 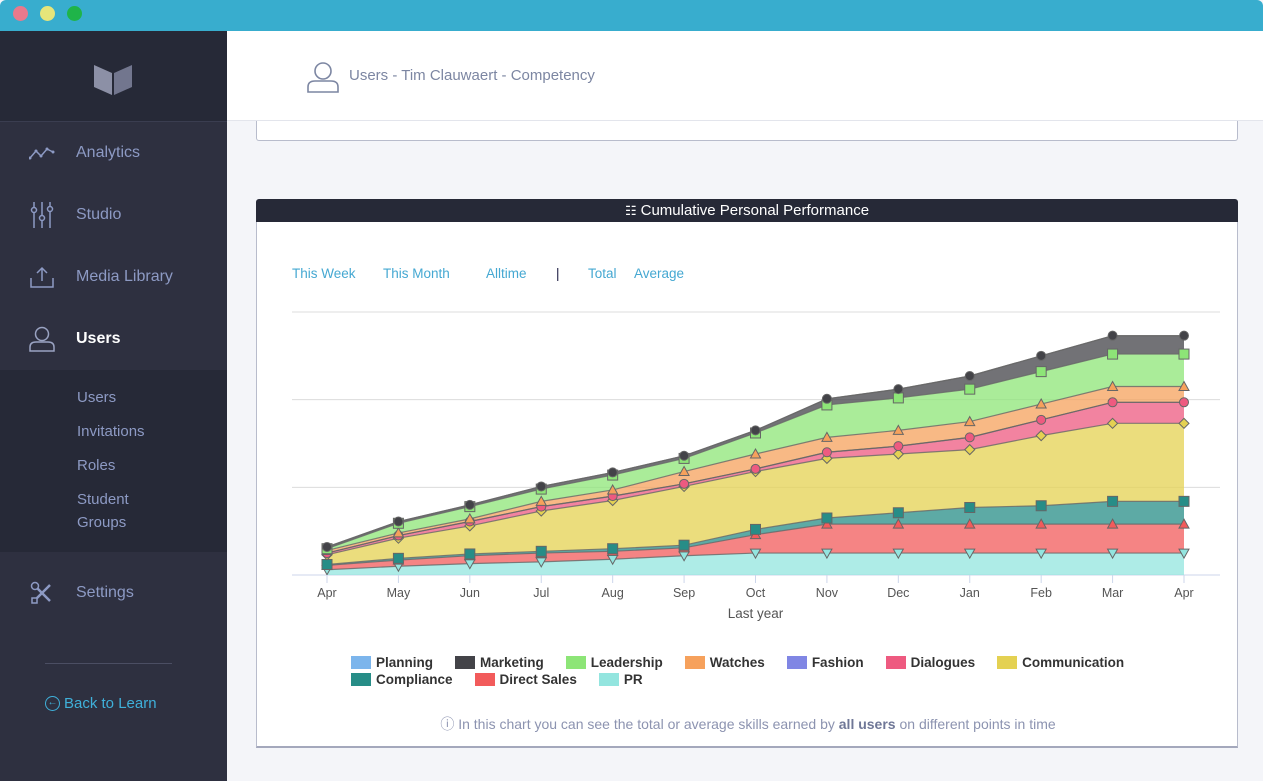 I want to click on sidebar-item-users: Users, so click(x=113, y=339).